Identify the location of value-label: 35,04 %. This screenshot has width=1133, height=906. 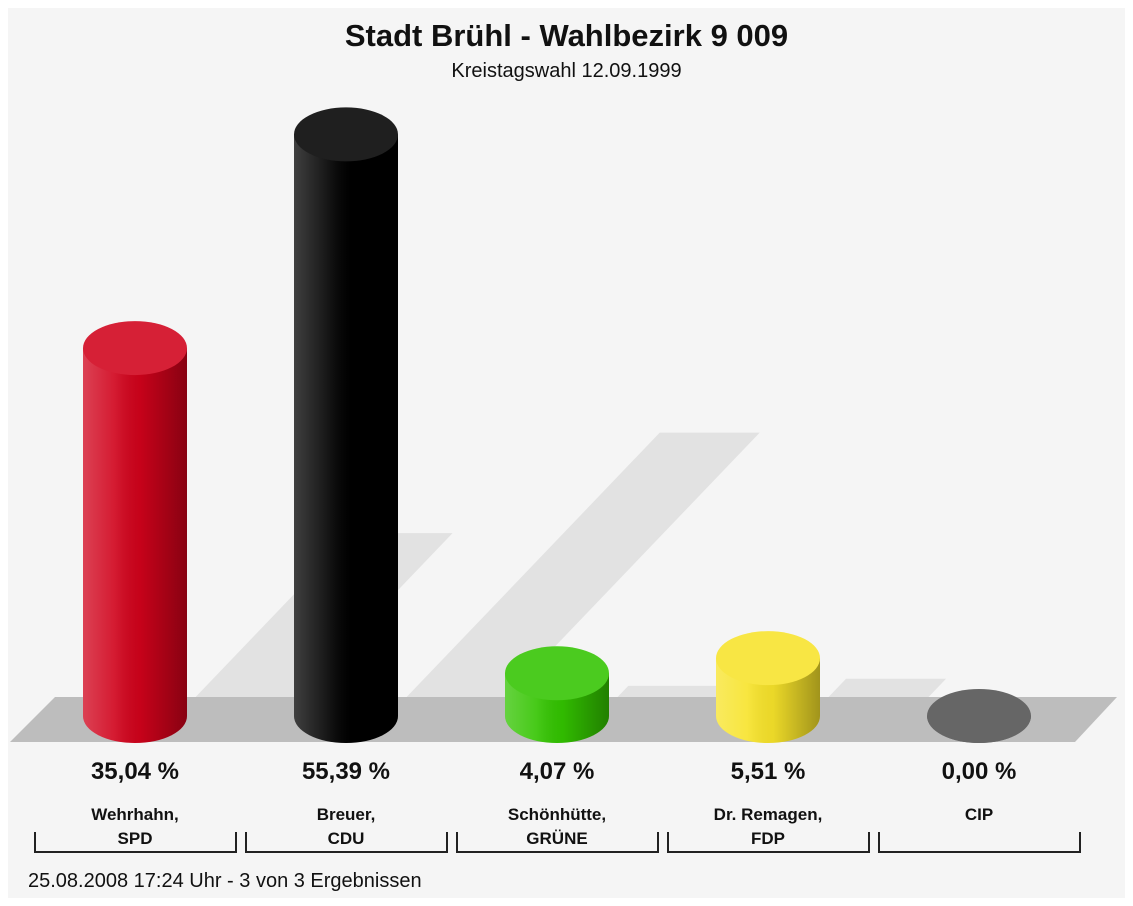
(135, 771).